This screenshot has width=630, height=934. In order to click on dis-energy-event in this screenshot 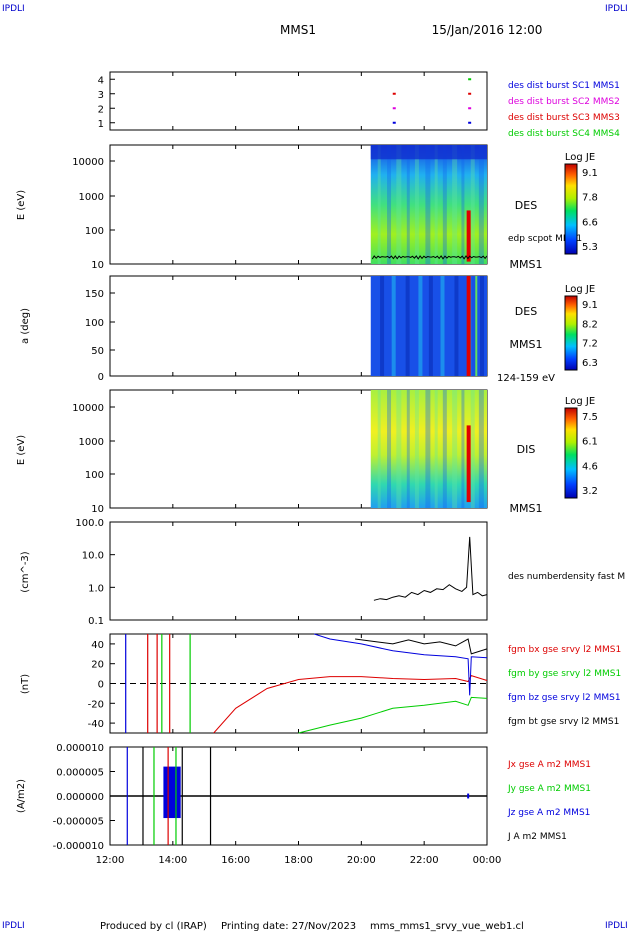, I will do `click(468, 464)`.